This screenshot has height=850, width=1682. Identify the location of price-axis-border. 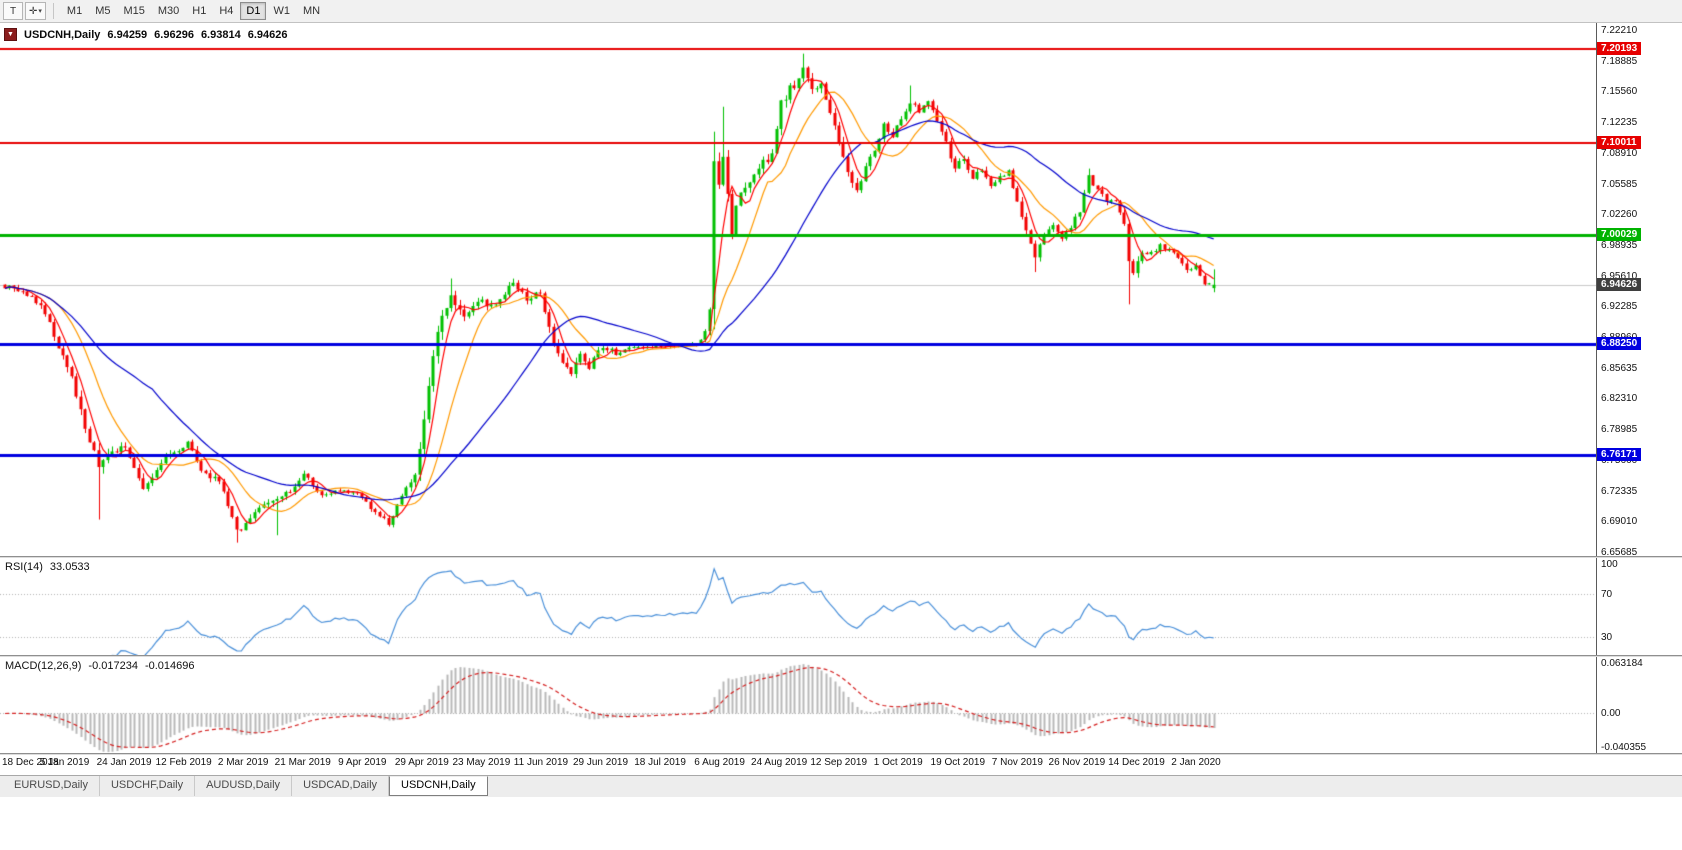
(1596, 388).